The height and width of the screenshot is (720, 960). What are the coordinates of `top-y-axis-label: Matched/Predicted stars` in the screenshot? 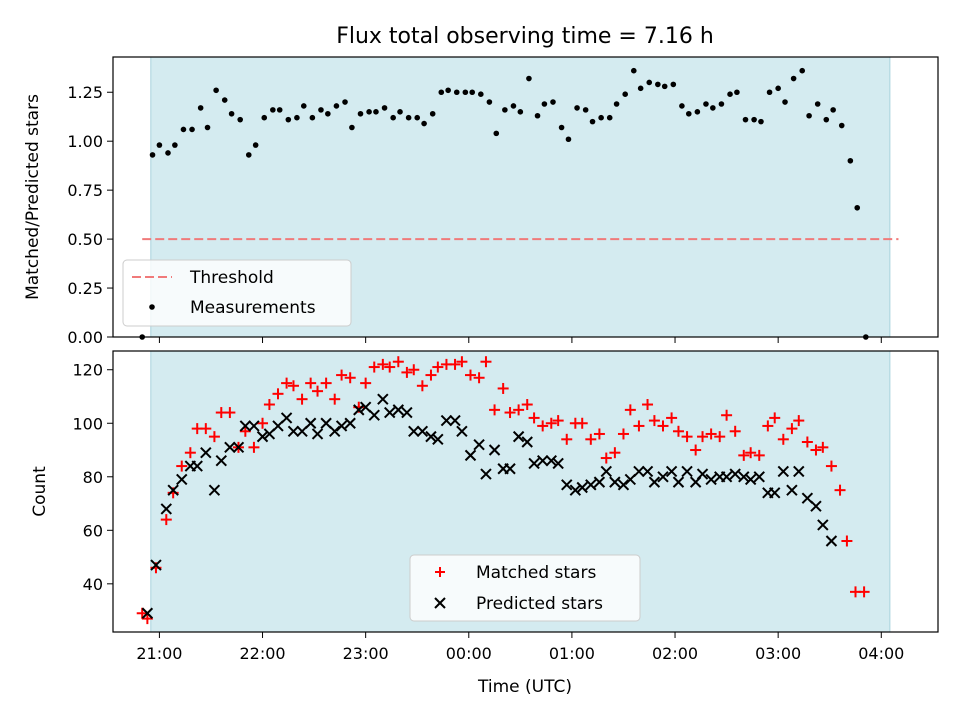 It's located at (33, 197).